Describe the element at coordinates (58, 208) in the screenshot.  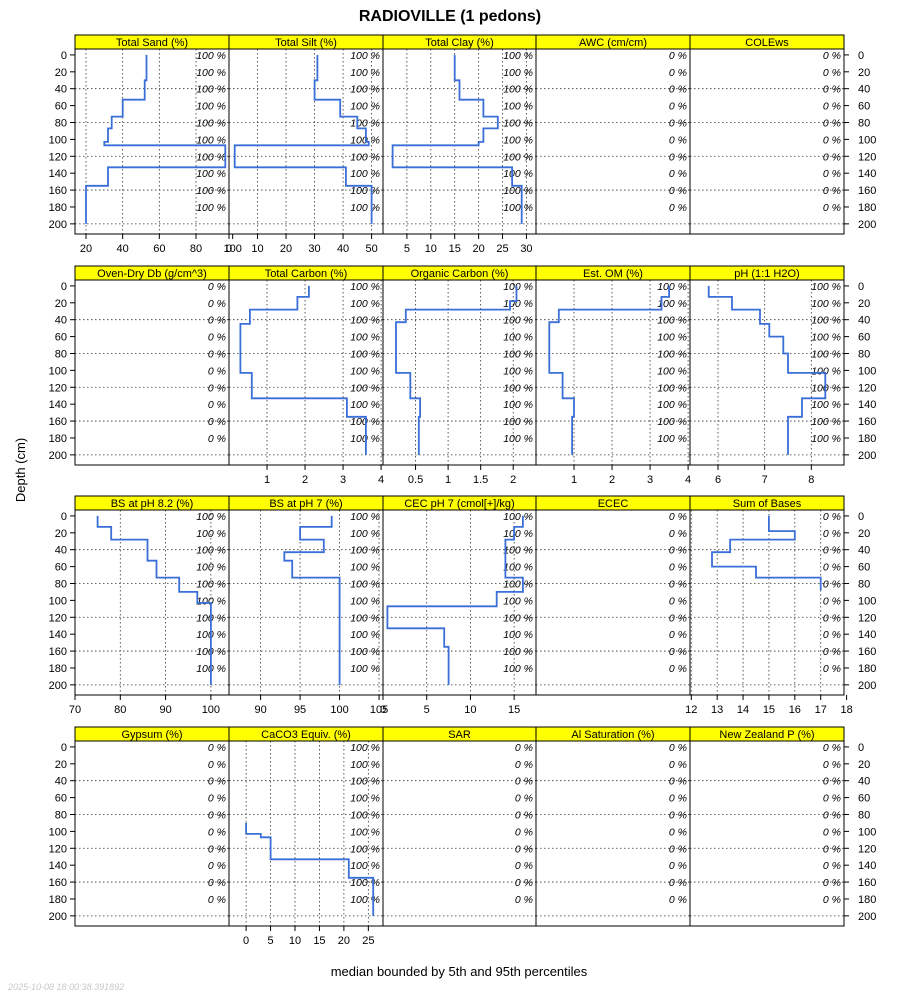
I see `y-tick-label-left: 180` at that location.